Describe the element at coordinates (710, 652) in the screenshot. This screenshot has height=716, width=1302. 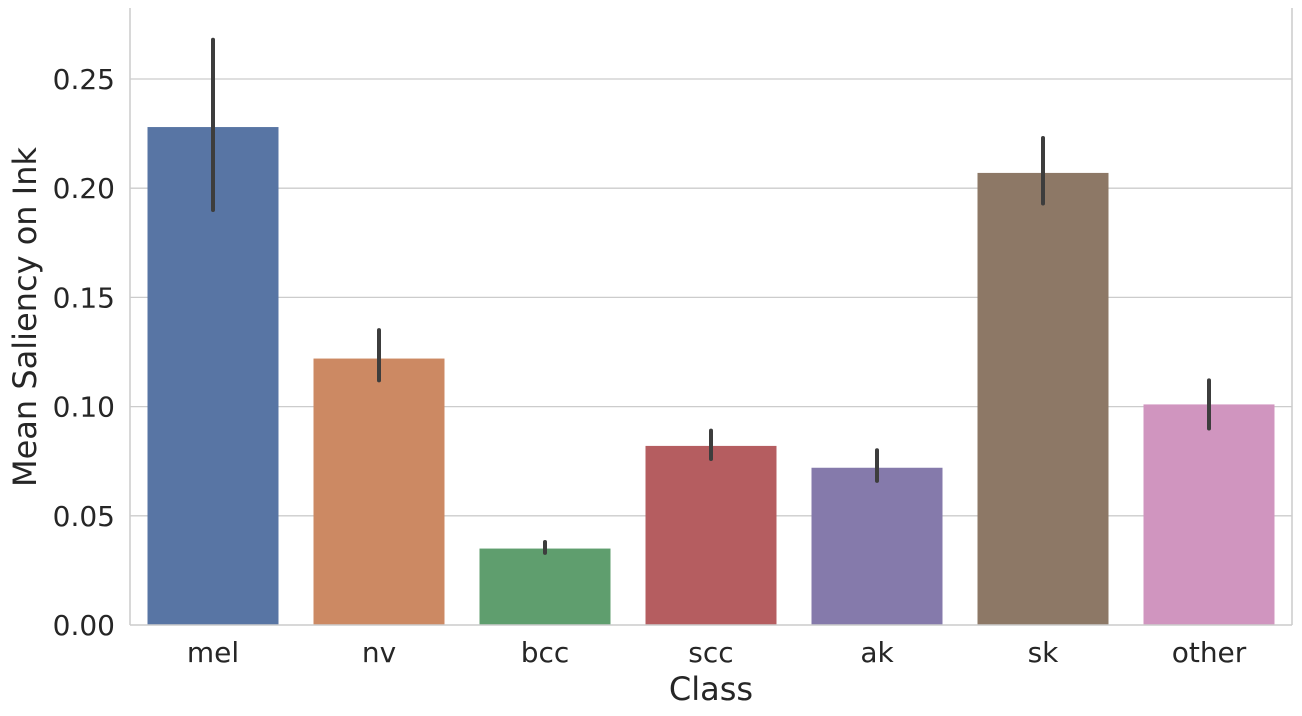
I see `x-tick-label: scc` at that location.